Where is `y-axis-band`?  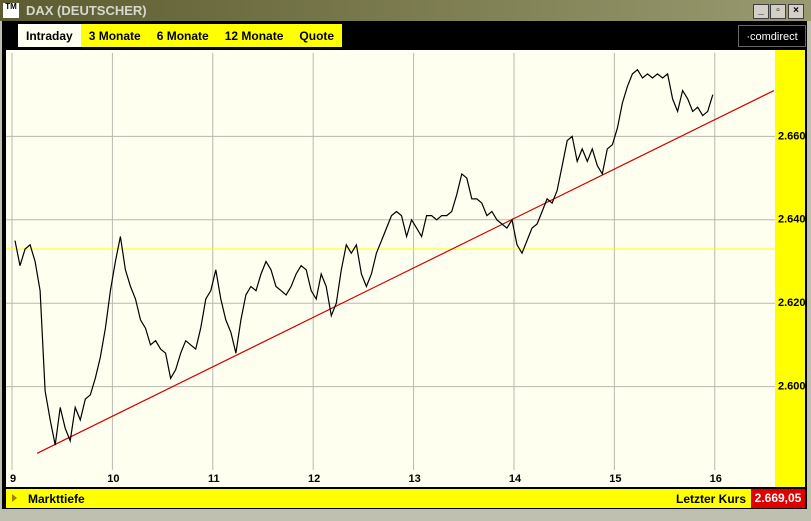 y-axis-band is located at coordinates (790, 268).